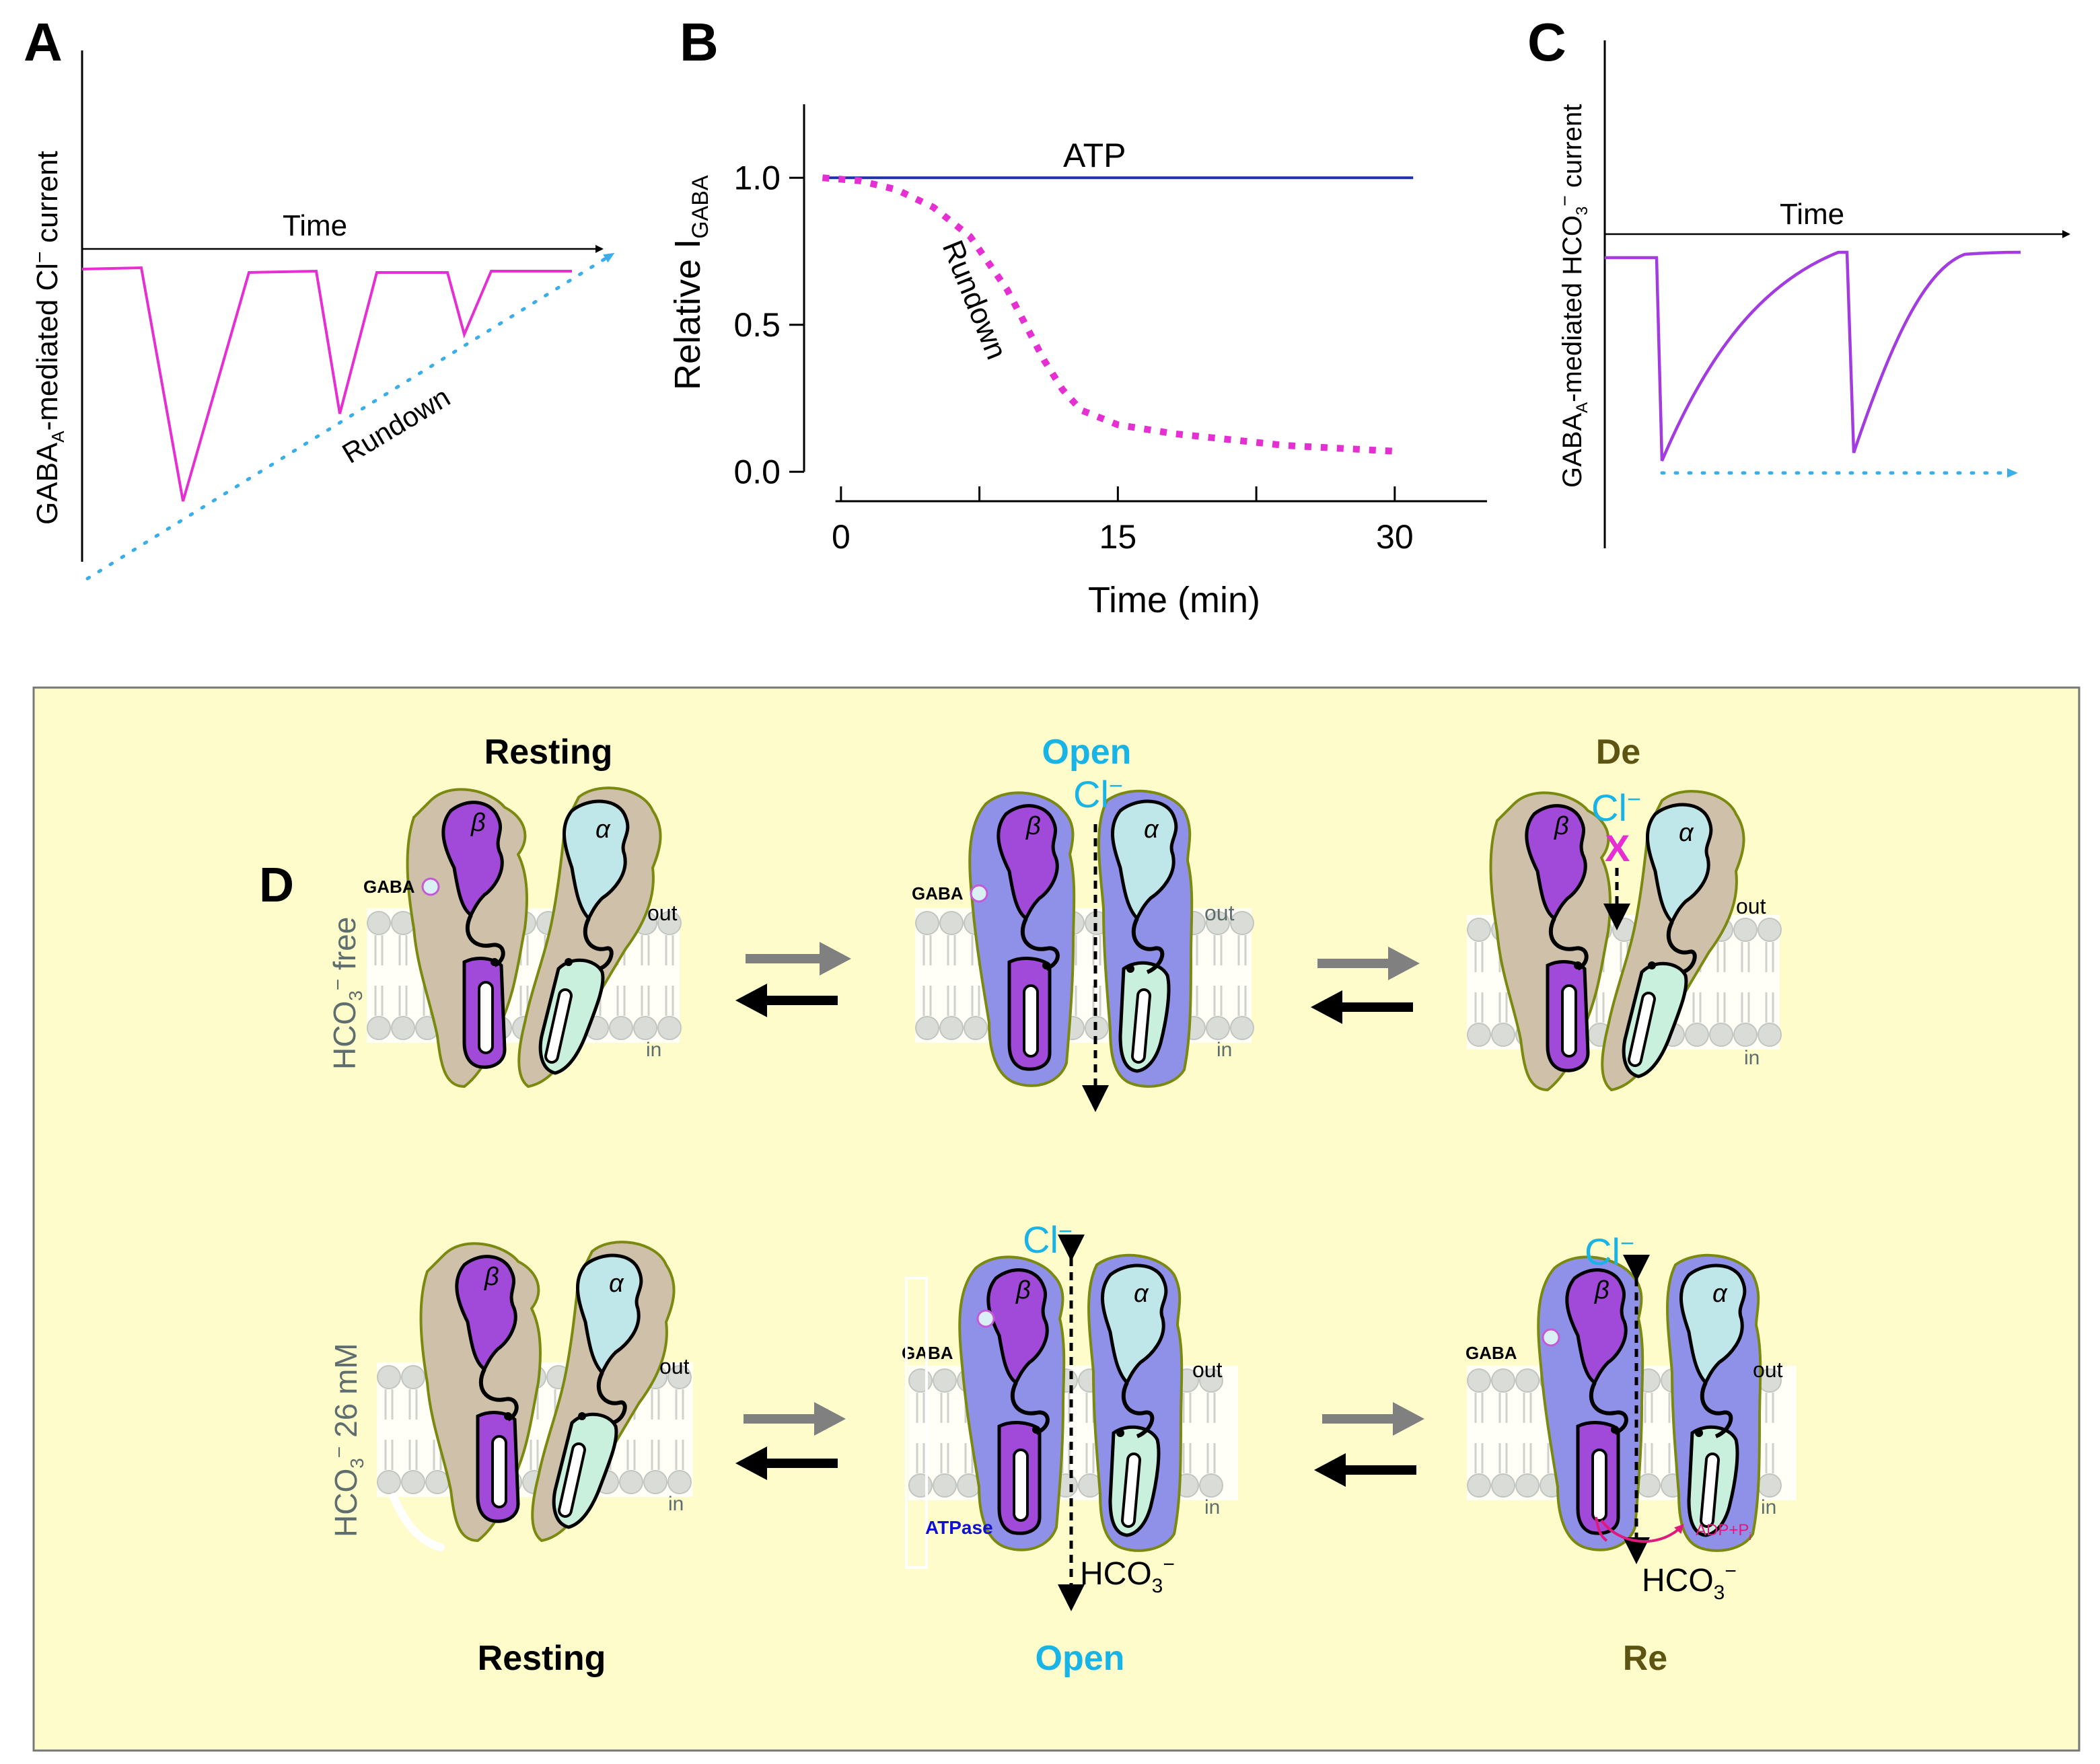  What do you see at coordinates (1751, 906) in the screenshot?
I see `label-out-3: out` at bounding box center [1751, 906].